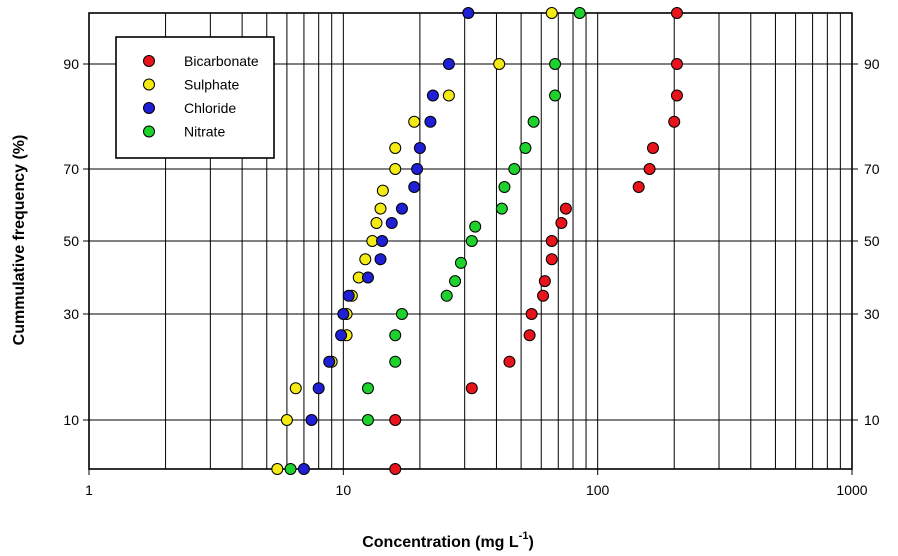 The height and width of the screenshot is (556, 898). I want to click on x-axis-title-superscript: -1, so click(524, 536).